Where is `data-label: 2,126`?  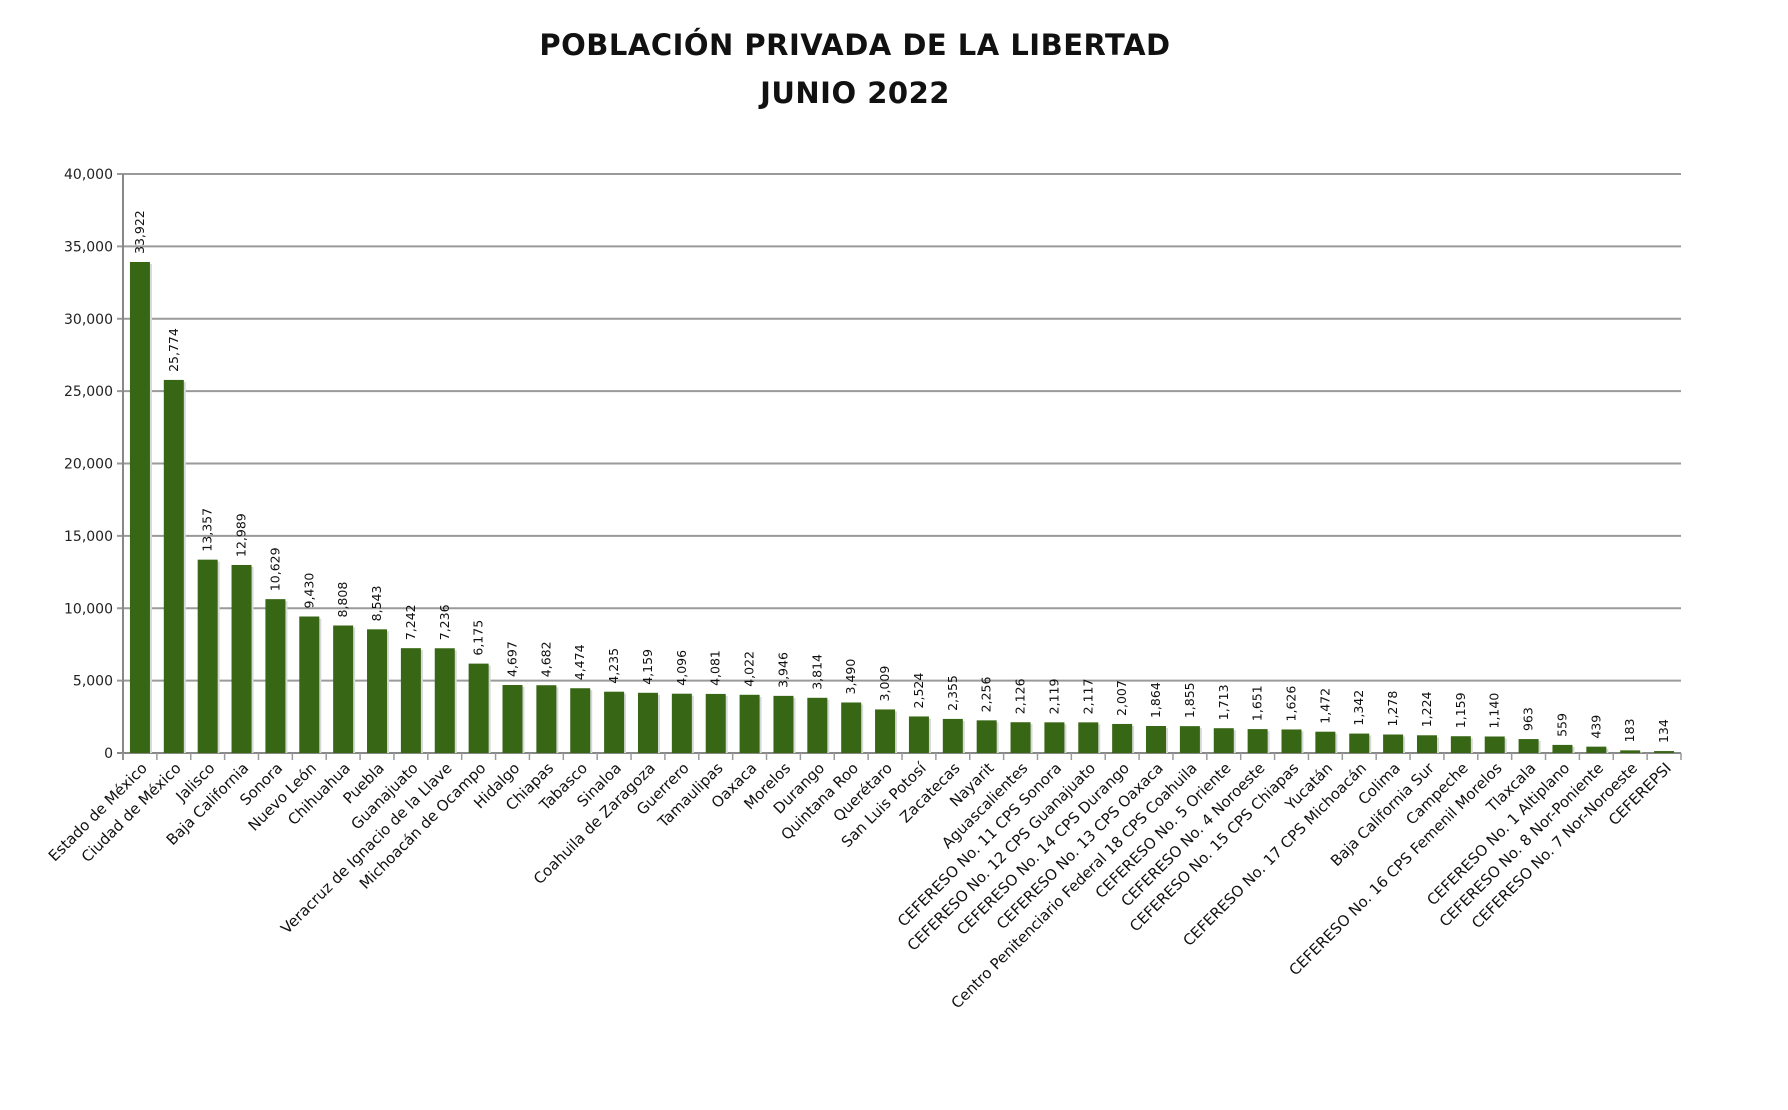 data-label: 2,126 is located at coordinates (1020, 696).